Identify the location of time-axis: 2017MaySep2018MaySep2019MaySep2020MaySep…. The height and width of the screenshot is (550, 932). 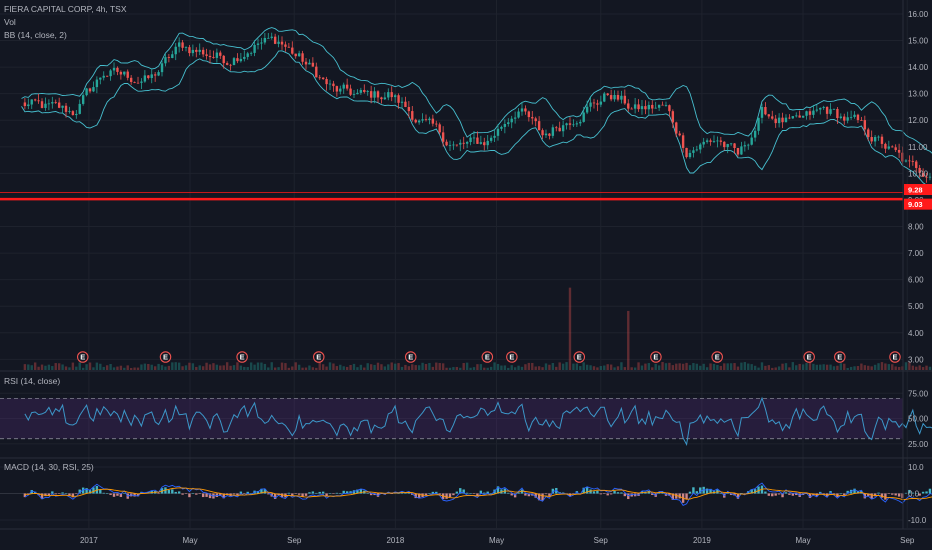
(506, 540).